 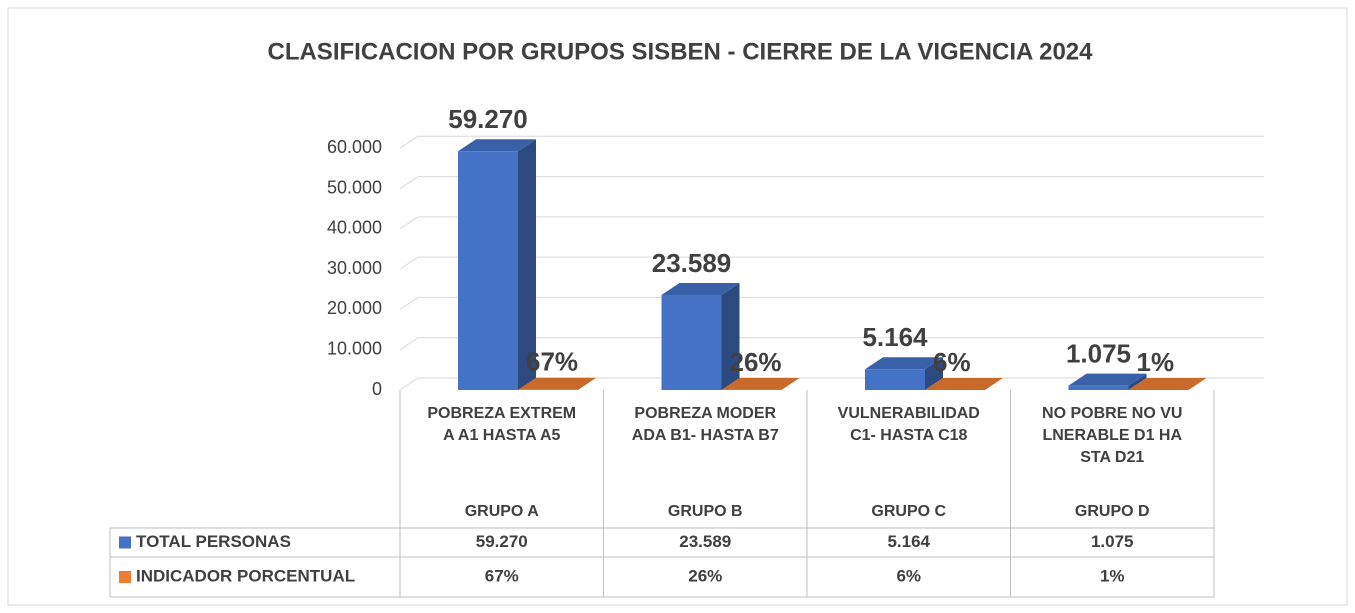 What do you see at coordinates (909, 511) in the screenshot?
I see `group-label: GRUPO C` at bounding box center [909, 511].